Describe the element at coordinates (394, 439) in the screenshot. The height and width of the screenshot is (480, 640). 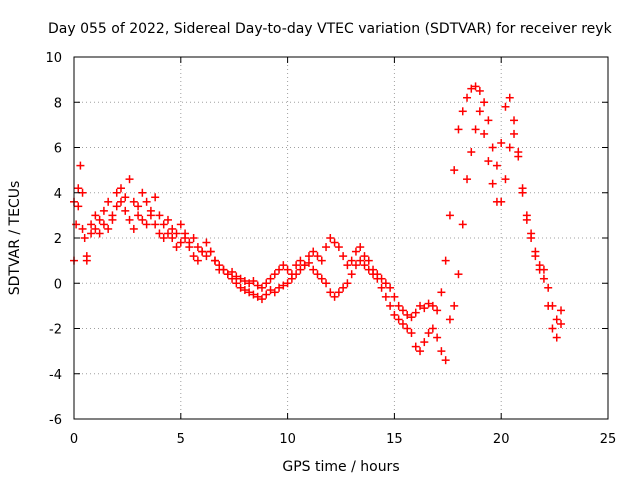
I see `x-tick-label: 15` at that location.